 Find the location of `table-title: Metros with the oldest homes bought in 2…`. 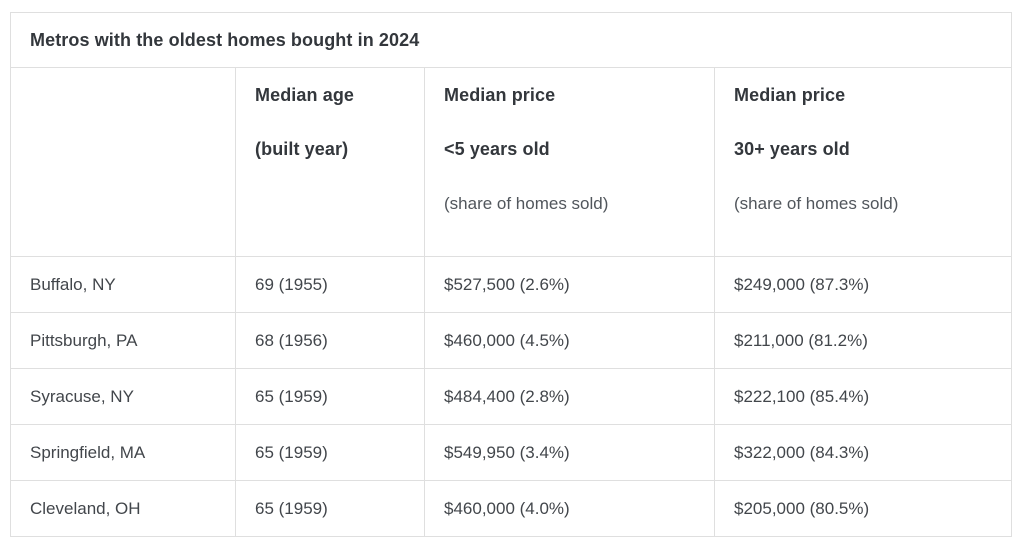

table-title: Metros with the oldest homes bought in 2… is located at coordinates (511, 40).